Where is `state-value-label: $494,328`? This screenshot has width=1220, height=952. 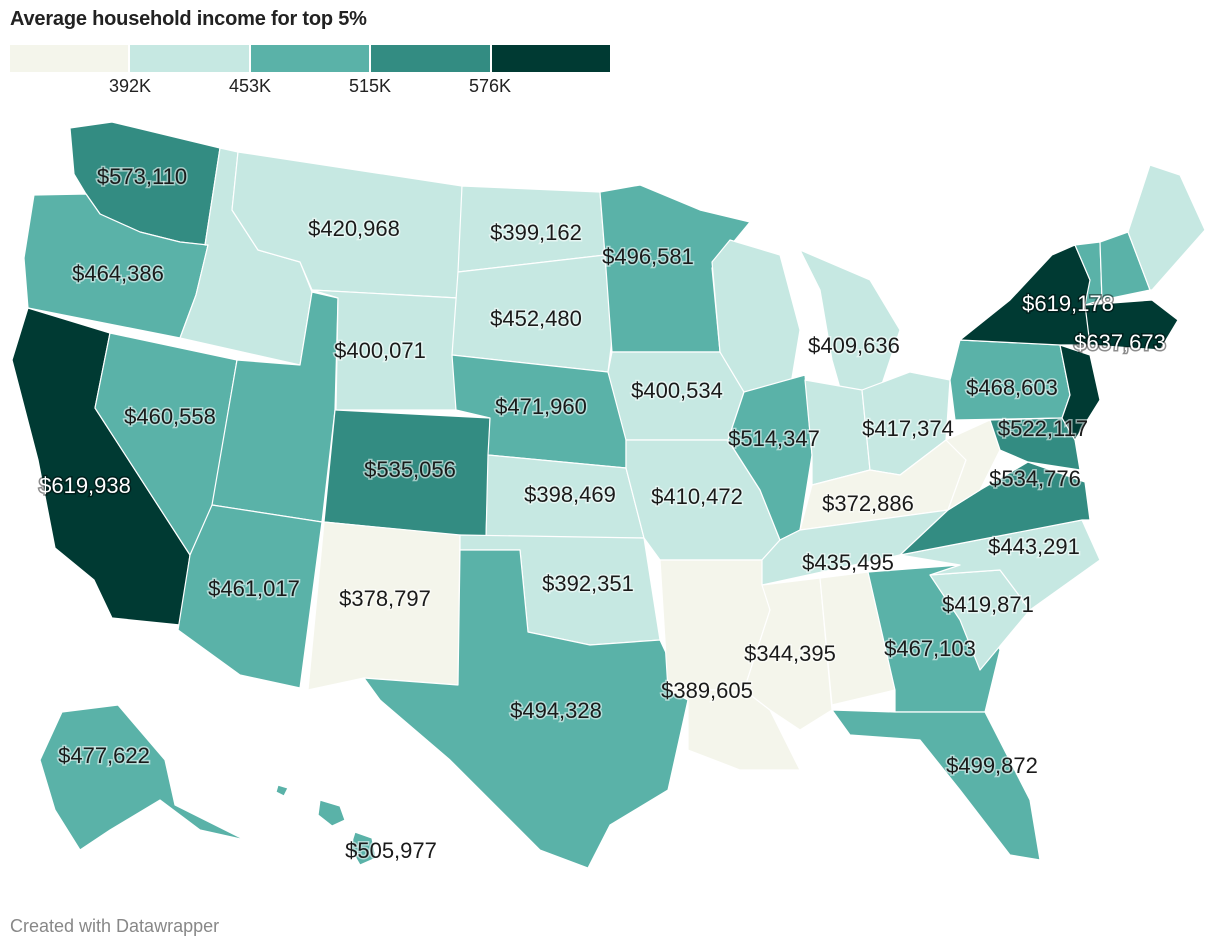 state-value-label: $494,328 is located at coordinates (556, 710).